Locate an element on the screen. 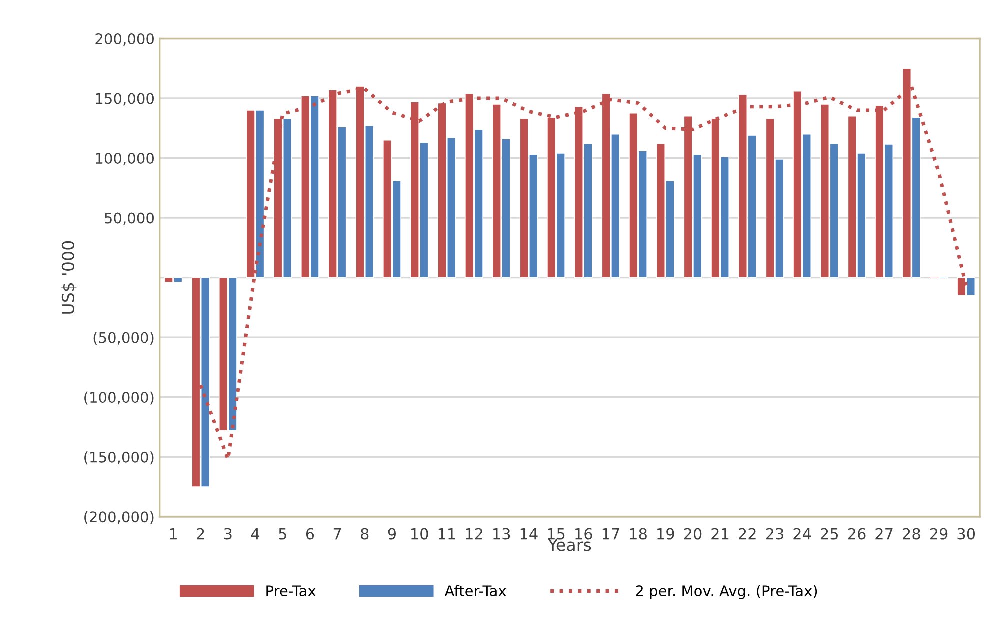 The width and height of the screenshot is (999, 625). x-tick-label: 5 is located at coordinates (282, 534).